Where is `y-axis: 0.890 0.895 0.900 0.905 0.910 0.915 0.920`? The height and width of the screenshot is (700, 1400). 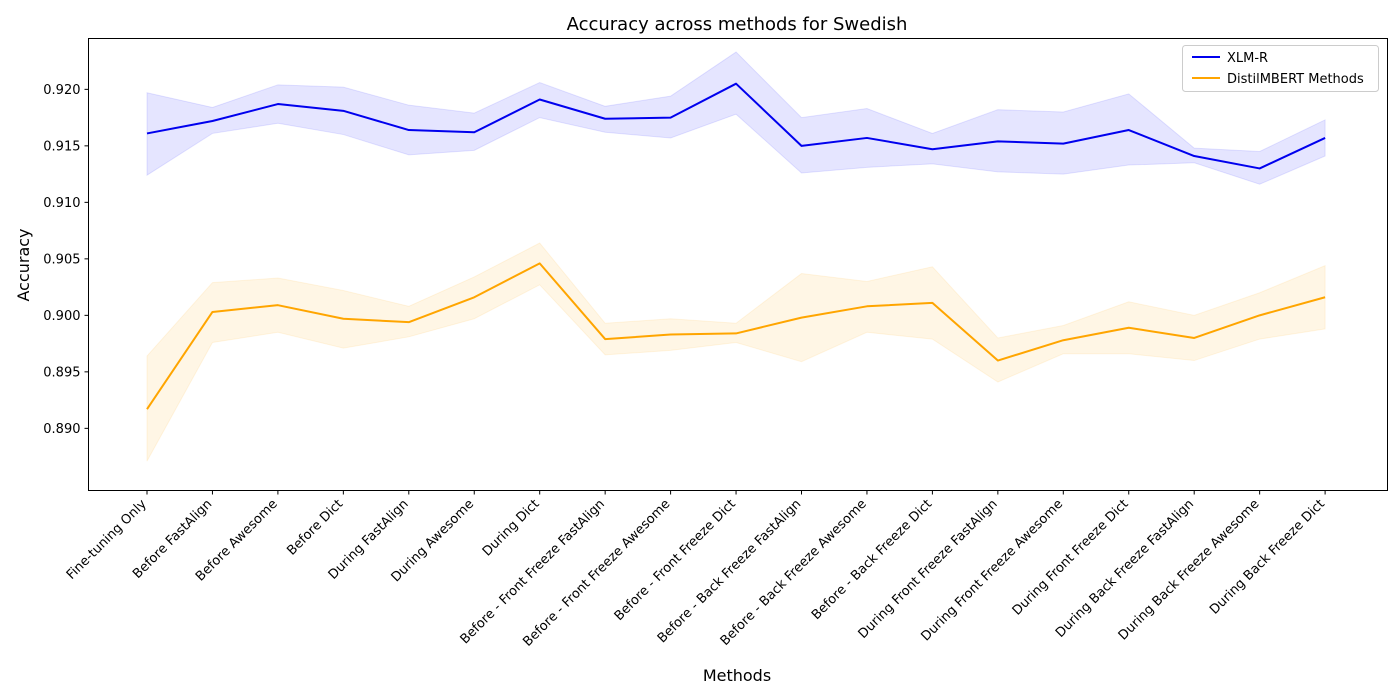 y-axis: 0.890 0.895 0.900 0.905 0.910 0.915 0.920 is located at coordinates (66, 260).